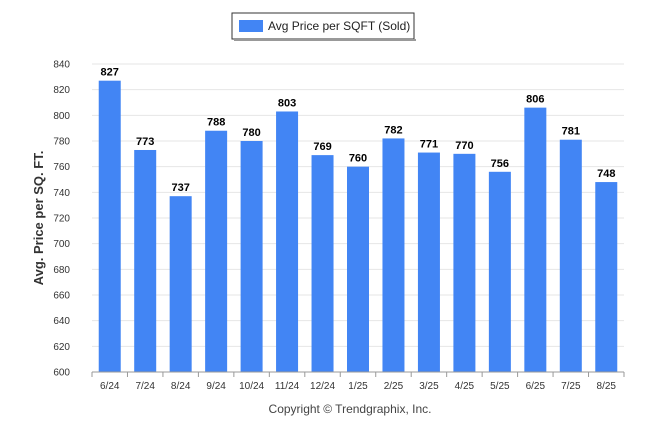  I want to click on legend-swatch, so click(251, 26).